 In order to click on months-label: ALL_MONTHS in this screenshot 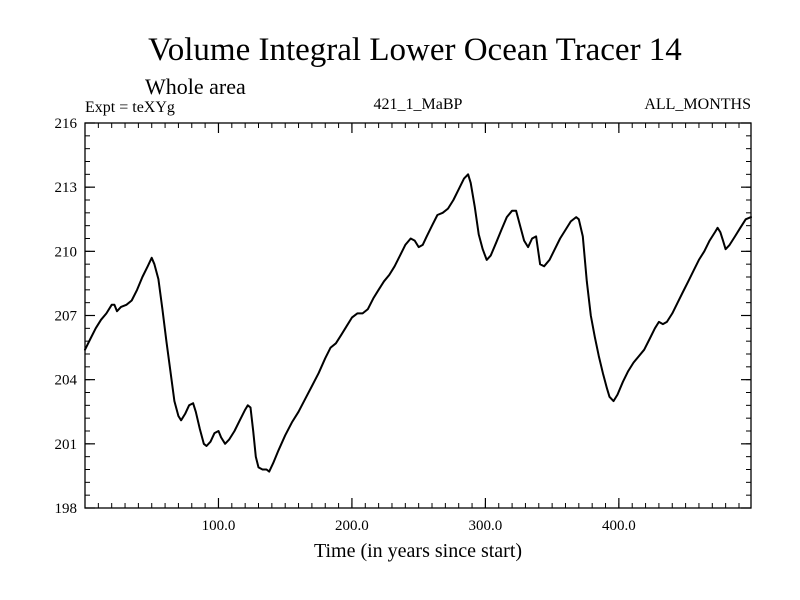, I will do `click(697, 104)`.